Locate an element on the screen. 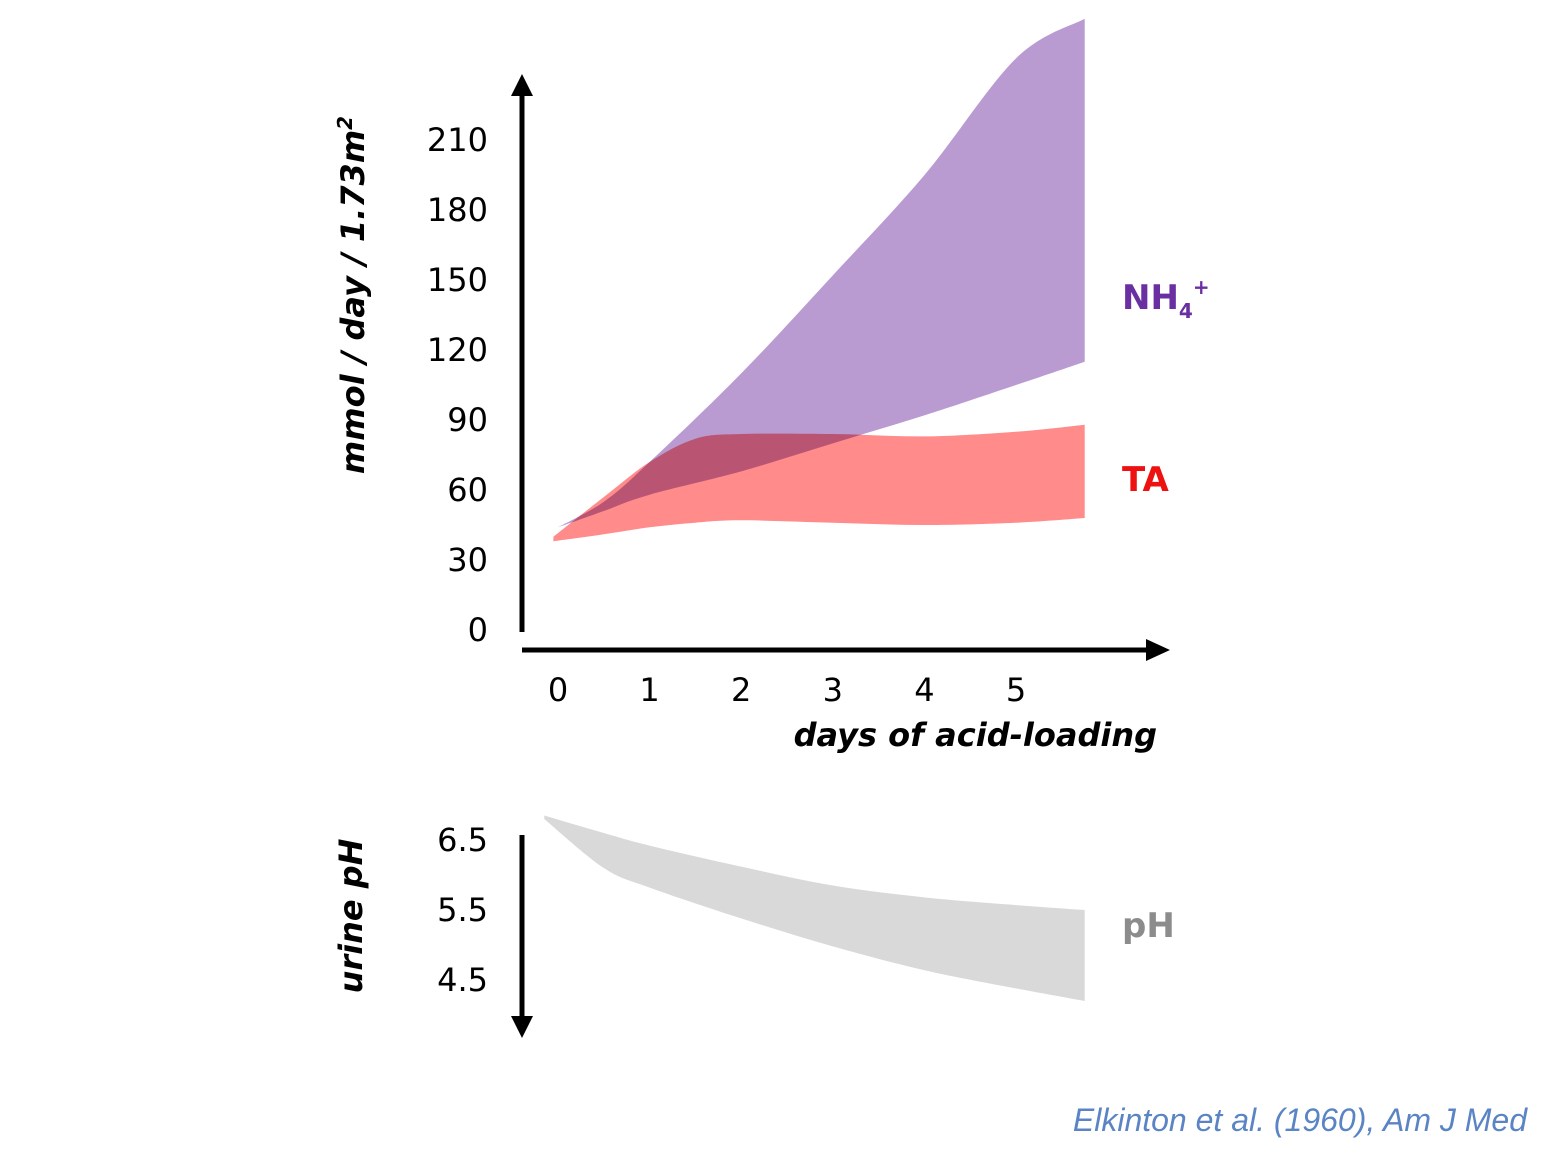  ph-y-tick-labels: 6.5 5.5 4.5 is located at coordinates (462, 910).